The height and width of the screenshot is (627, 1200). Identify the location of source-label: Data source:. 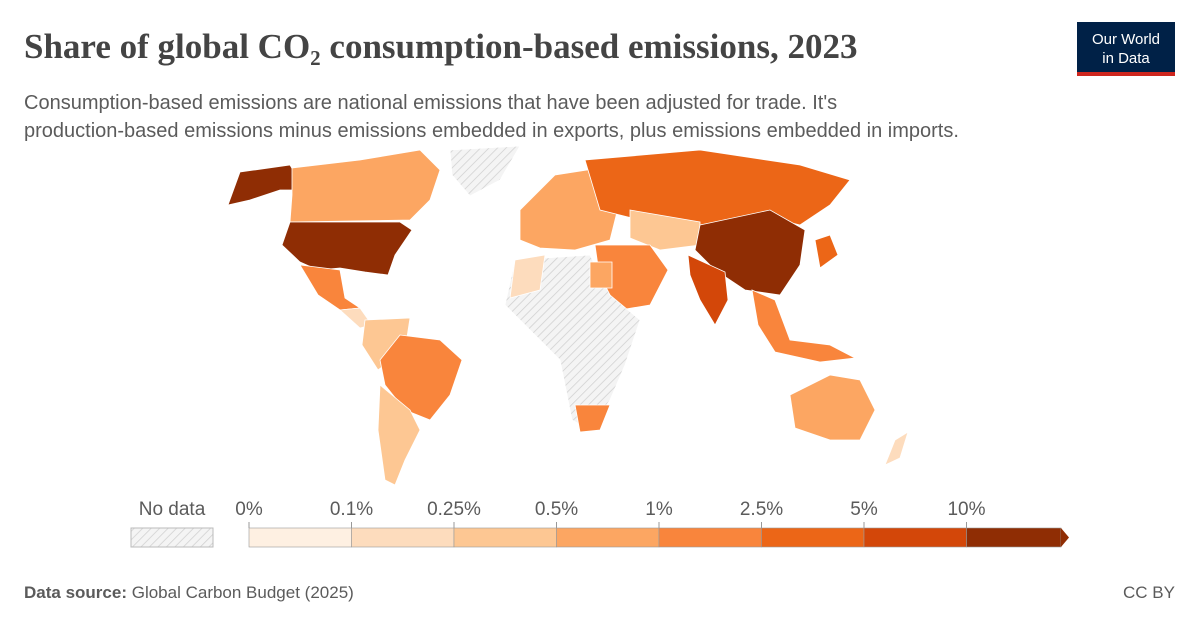
(75, 592).